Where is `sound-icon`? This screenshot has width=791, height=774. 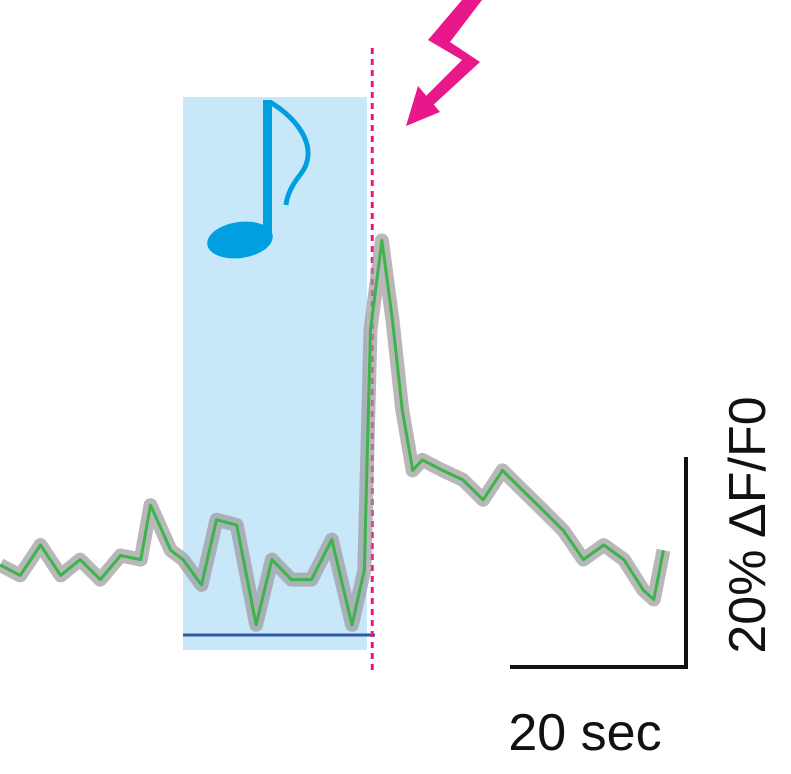
sound-icon is located at coordinates (259, 179).